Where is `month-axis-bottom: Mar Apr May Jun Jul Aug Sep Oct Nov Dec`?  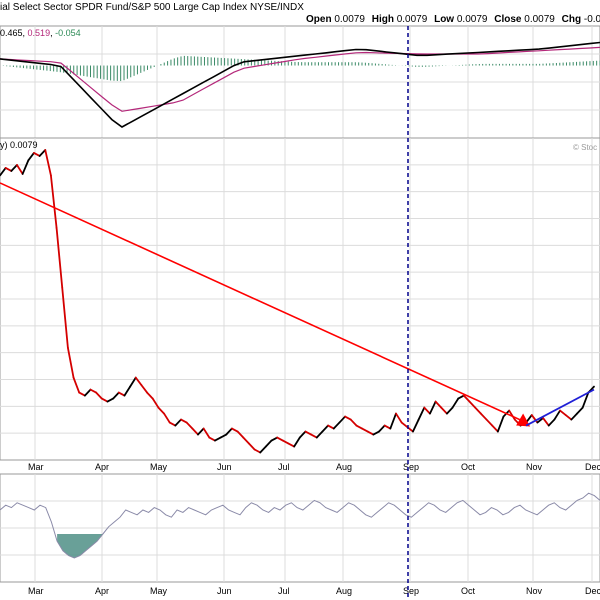
month-axis-bottom: Mar Apr May Jun Jul Aug Sep Oct Nov Dec is located at coordinates (314, 591).